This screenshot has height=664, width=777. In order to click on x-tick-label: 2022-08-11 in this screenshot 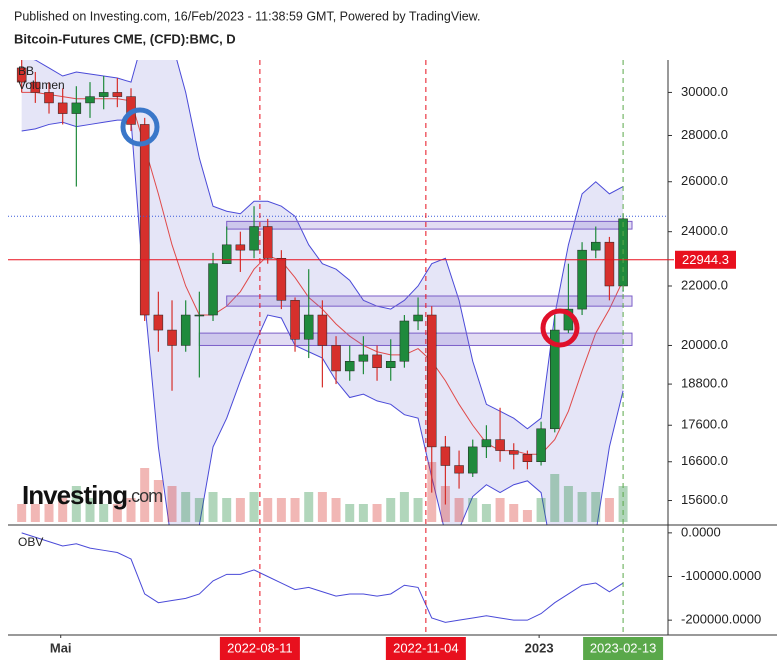, I will do `click(260, 647)`.